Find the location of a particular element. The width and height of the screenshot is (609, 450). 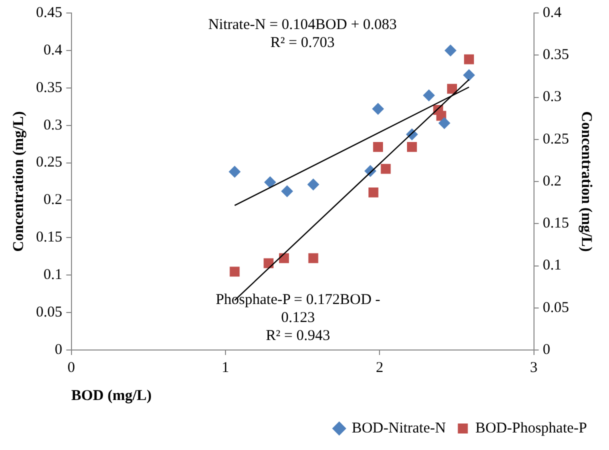

y-tick-label: 0.25 is located at coordinates (49, 162).